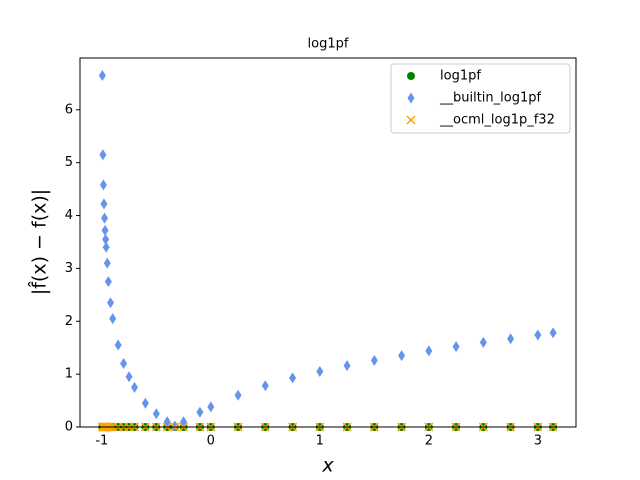 The width and height of the screenshot is (640, 480). What do you see at coordinates (69, 321) in the screenshot?
I see `y-tick-label: 2` at bounding box center [69, 321].